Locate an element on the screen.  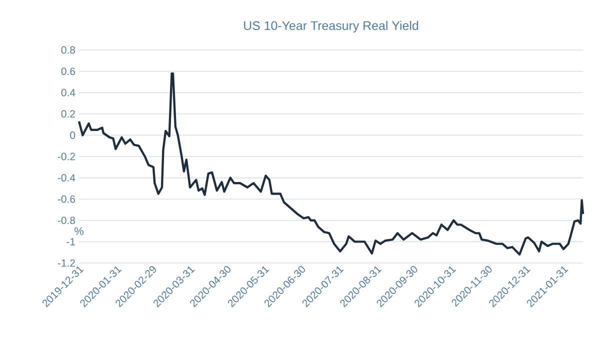
y-tick-label: -0.6 is located at coordinates (67, 199).